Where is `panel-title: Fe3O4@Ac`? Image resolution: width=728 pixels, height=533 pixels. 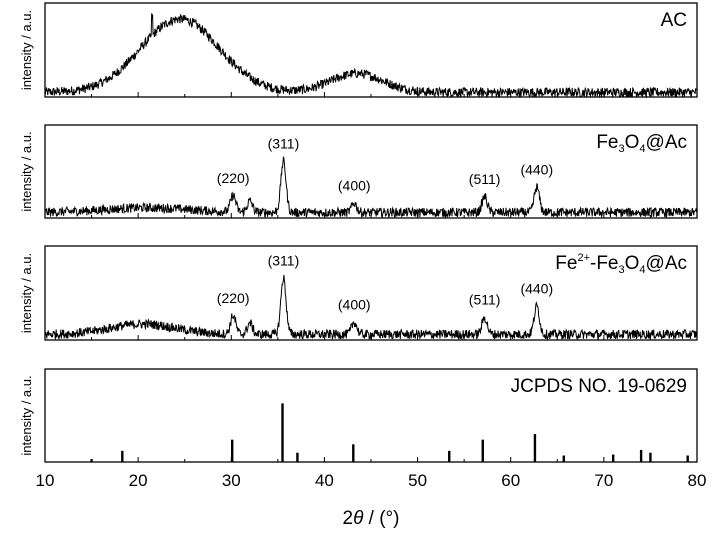 panel-title: Fe3O4@Ac is located at coordinates (641, 143).